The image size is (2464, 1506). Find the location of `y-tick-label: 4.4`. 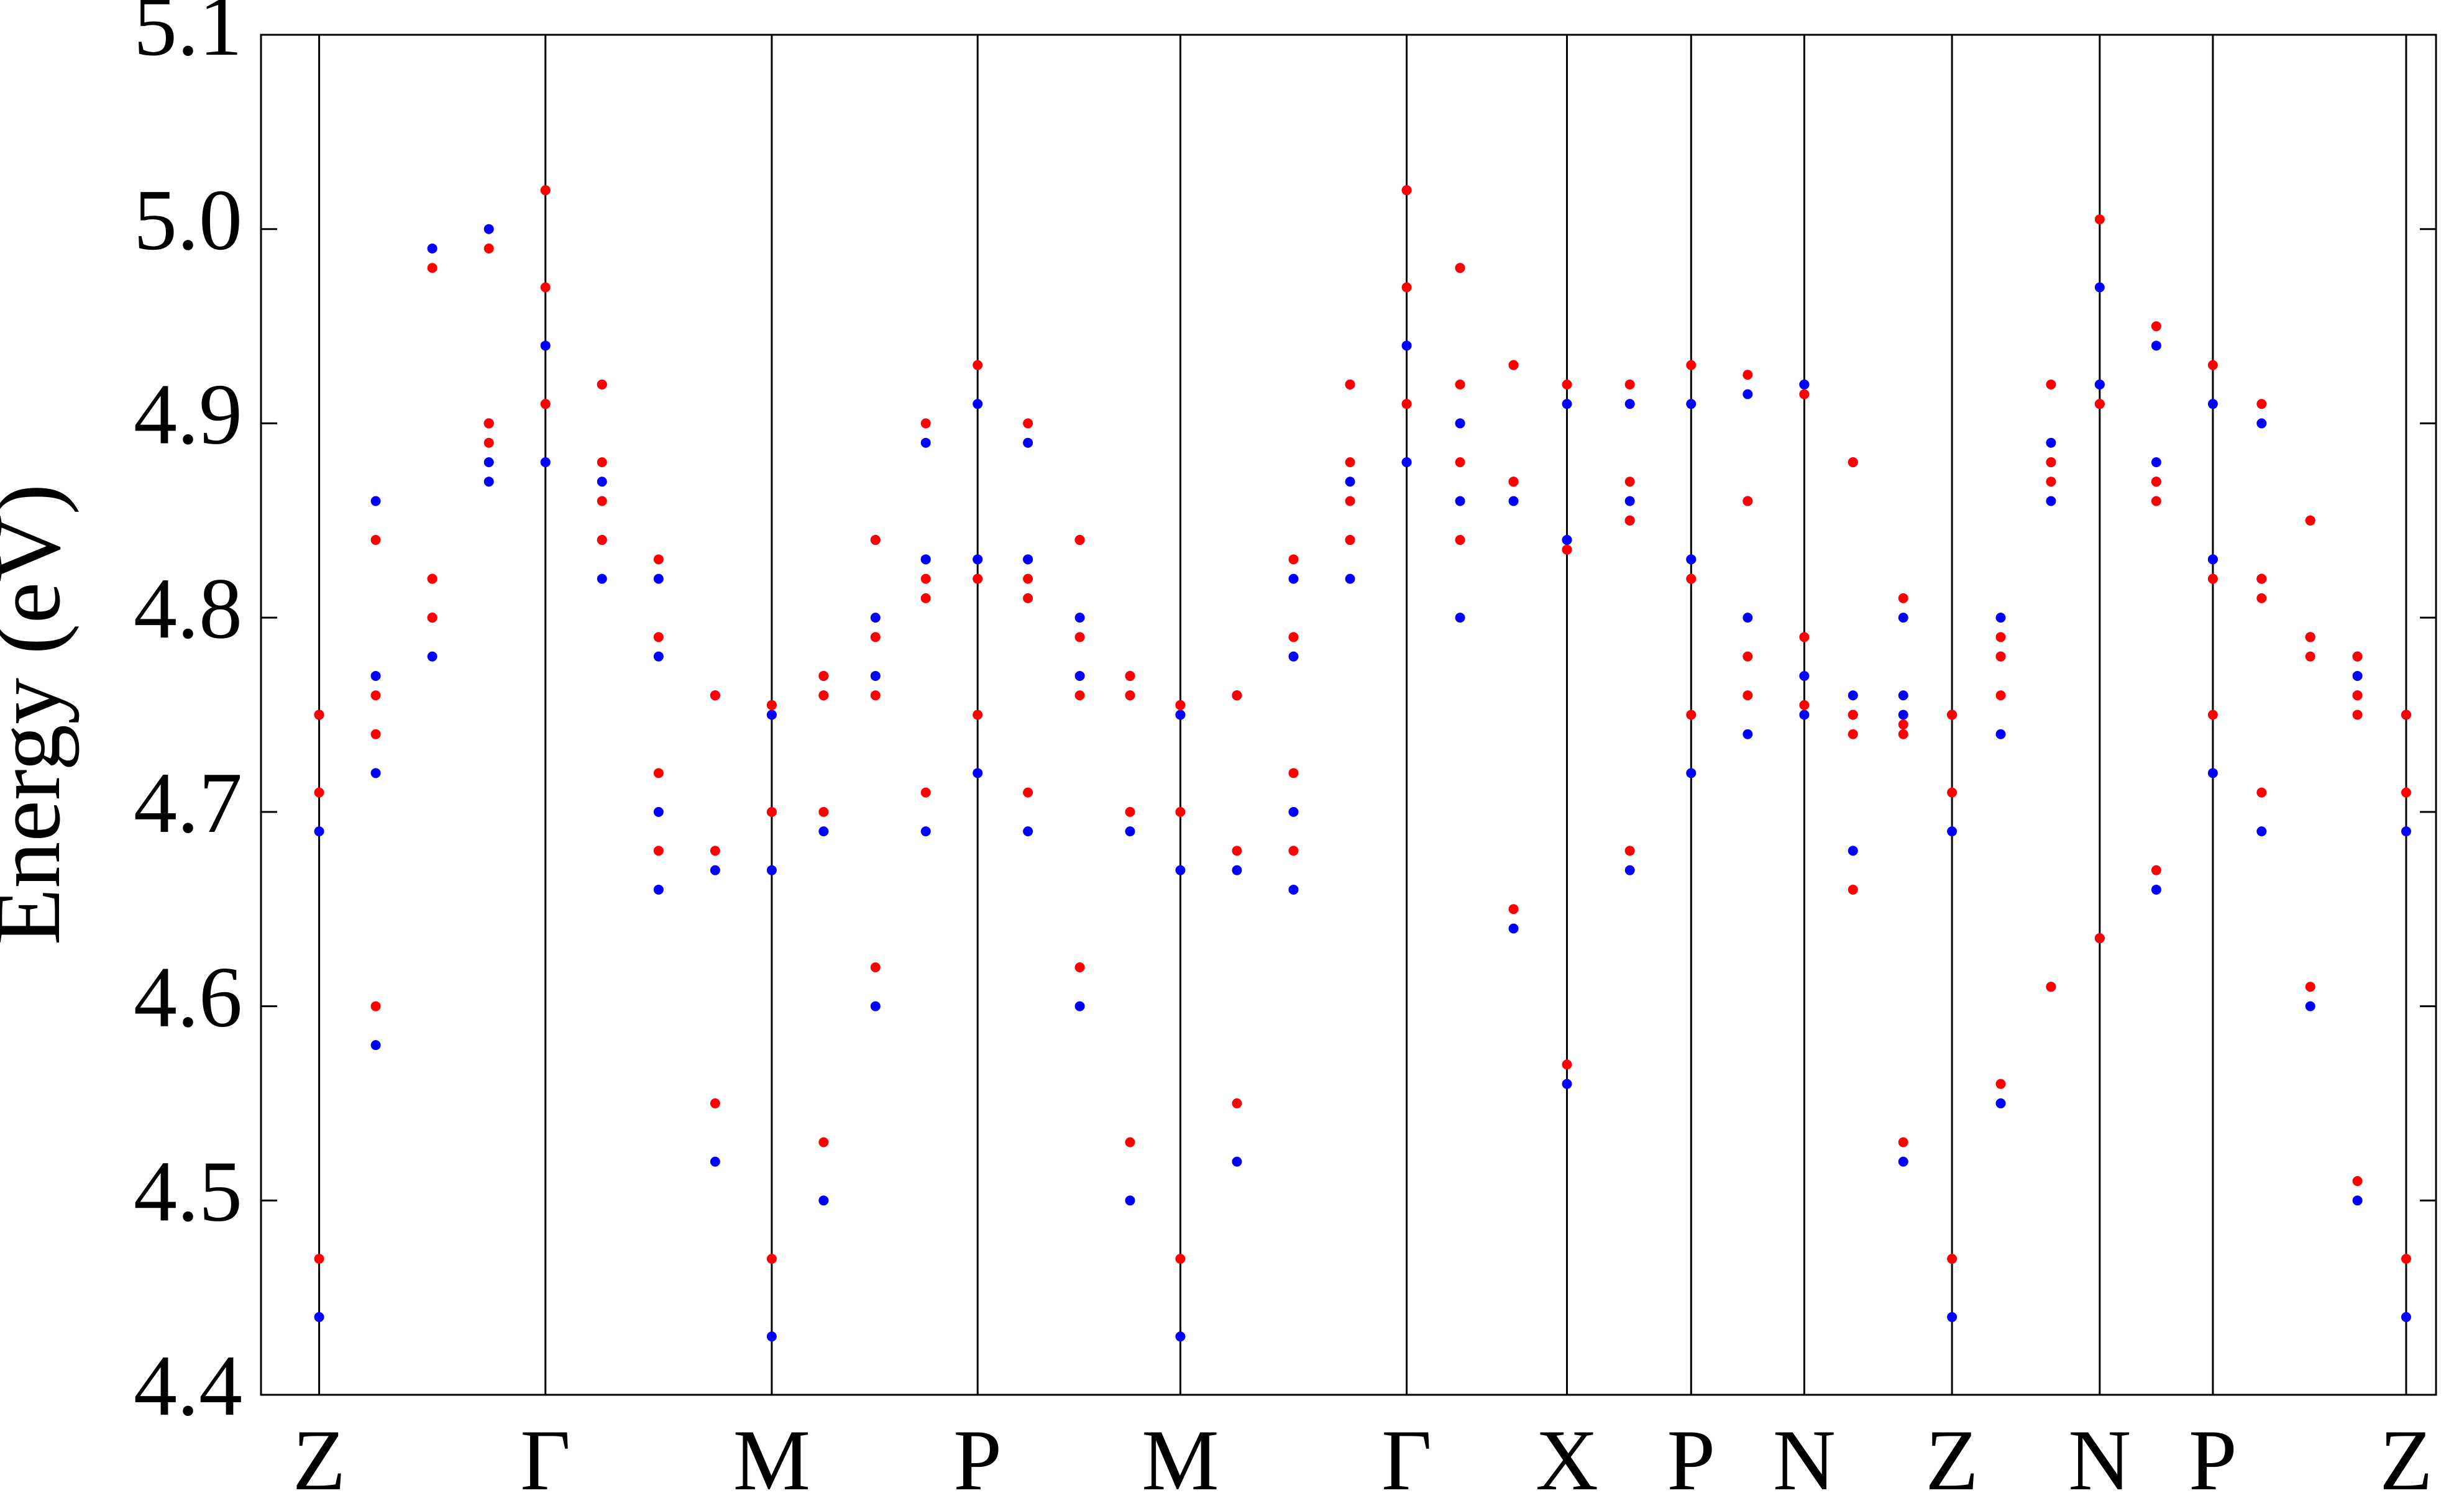

y-tick-label: 4.4 is located at coordinates (188, 1386).